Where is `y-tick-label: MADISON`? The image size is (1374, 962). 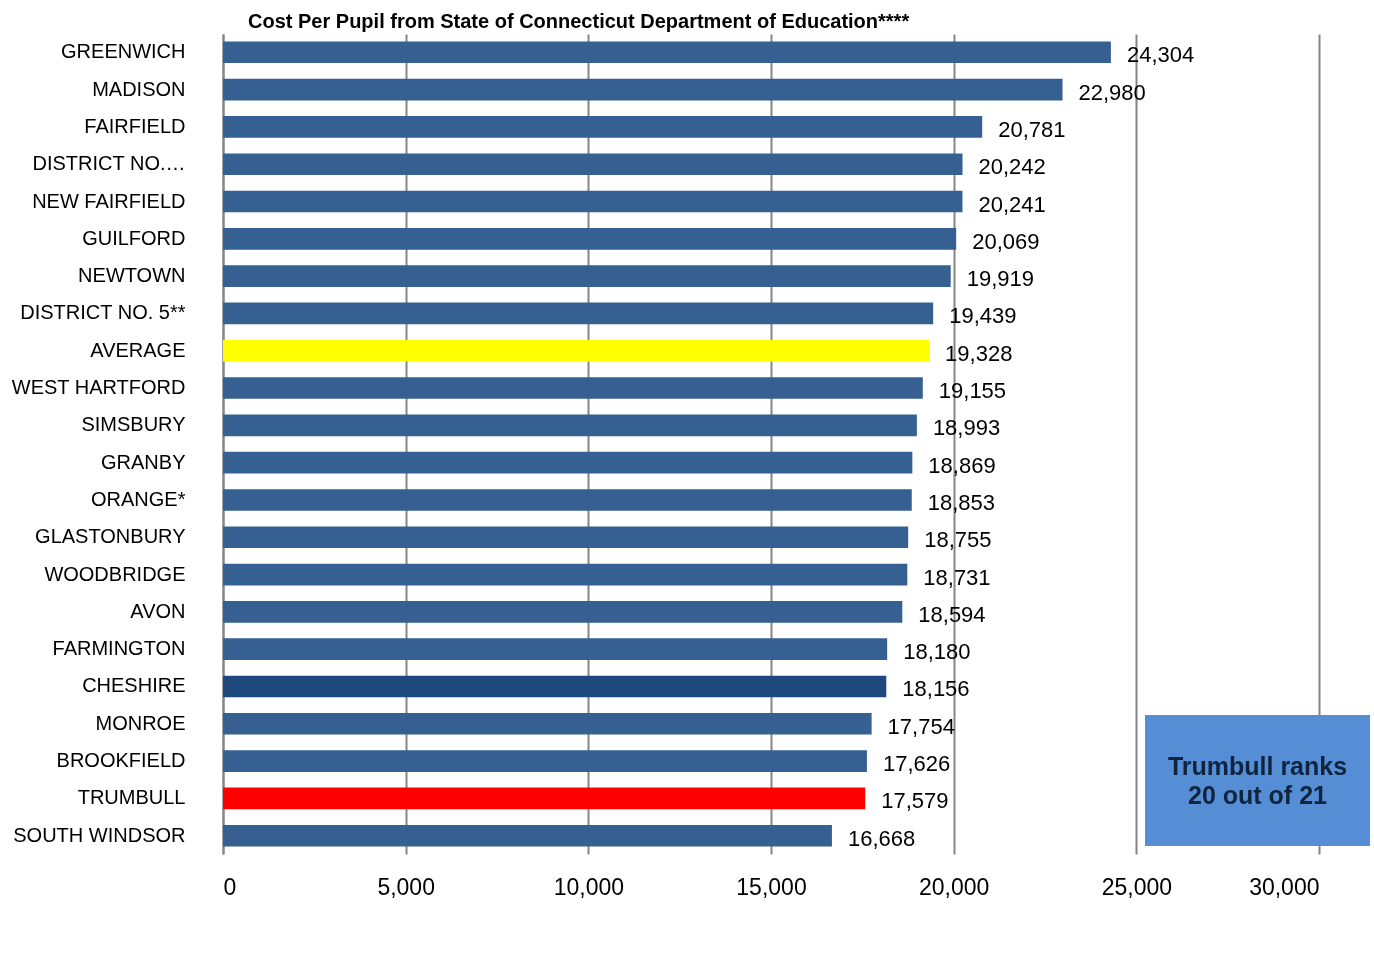 y-tick-label: MADISON is located at coordinates (139, 88).